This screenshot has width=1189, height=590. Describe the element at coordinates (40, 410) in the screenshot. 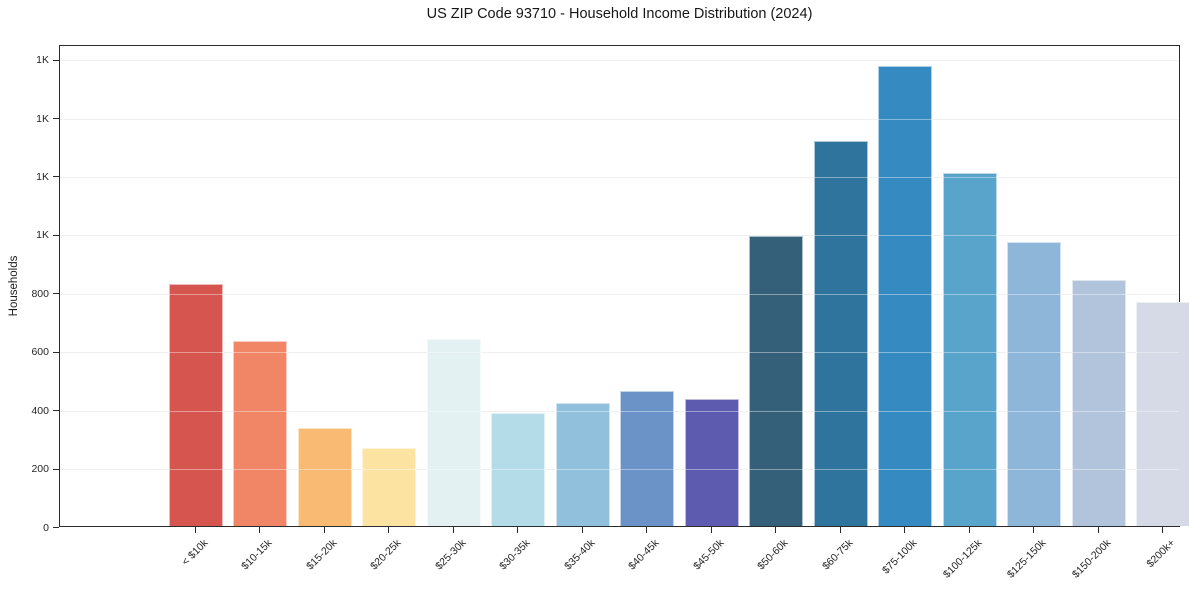

I see `y-tick-label: 400` at that location.